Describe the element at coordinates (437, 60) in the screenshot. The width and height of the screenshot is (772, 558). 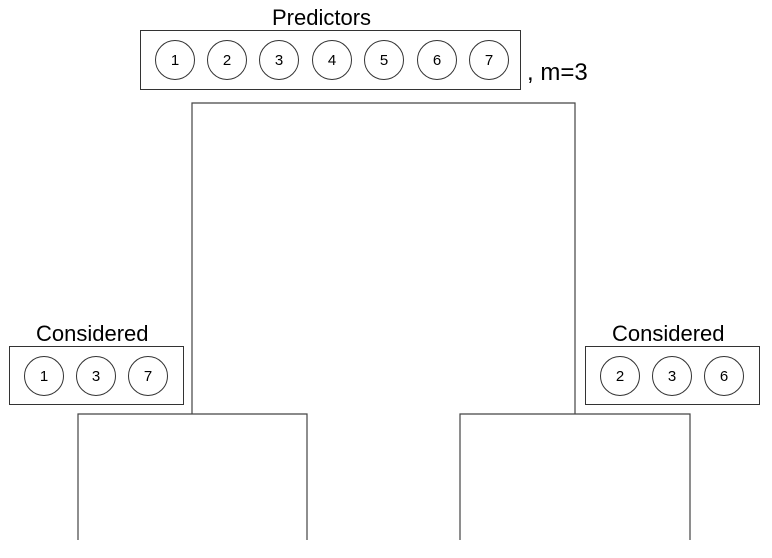
I see `predictor-circle: 6` at that location.